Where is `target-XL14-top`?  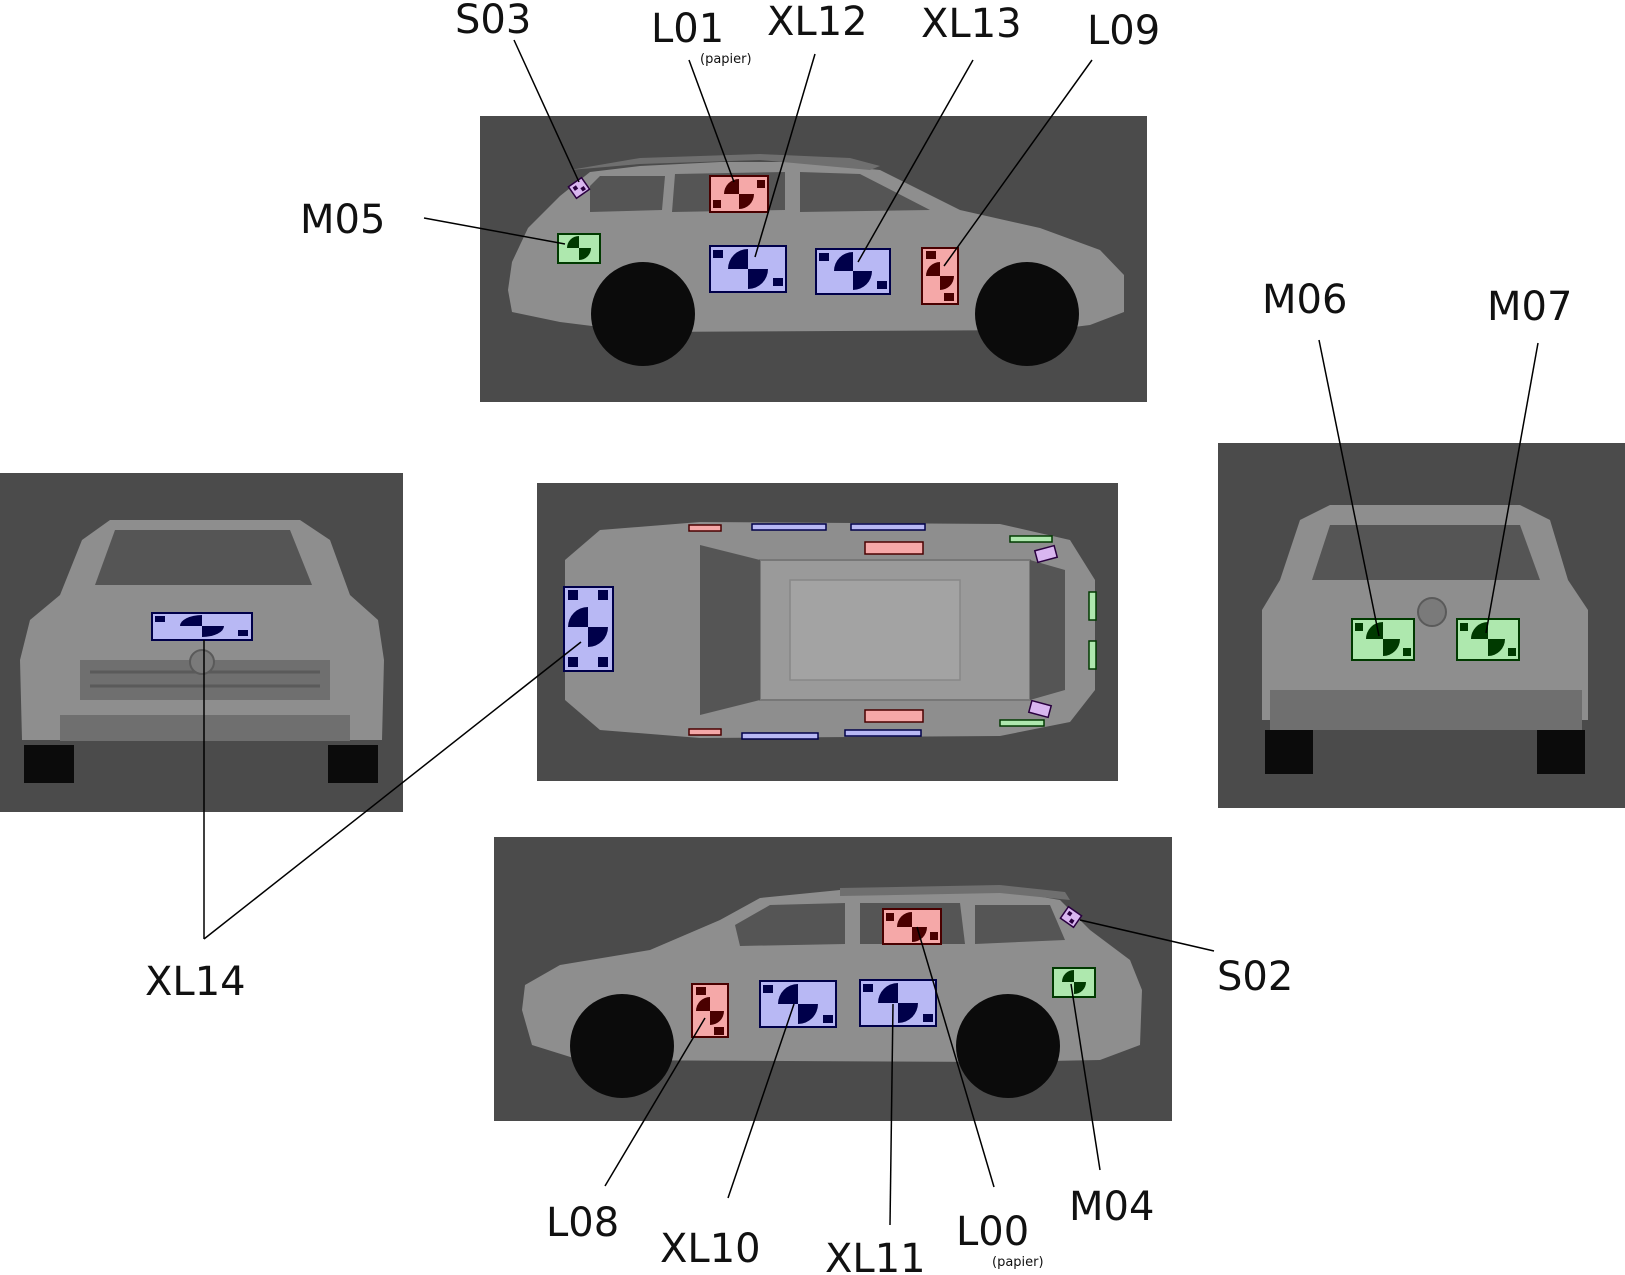 target-XL14-top is located at coordinates (588, 629).